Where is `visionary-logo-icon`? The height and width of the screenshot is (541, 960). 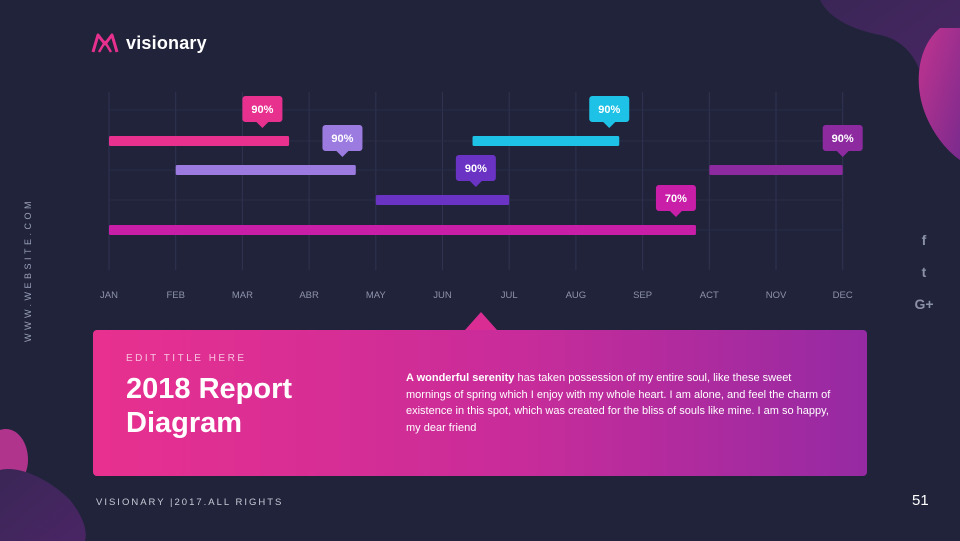
visionary-logo-icon is located at coordinates (105, 43).